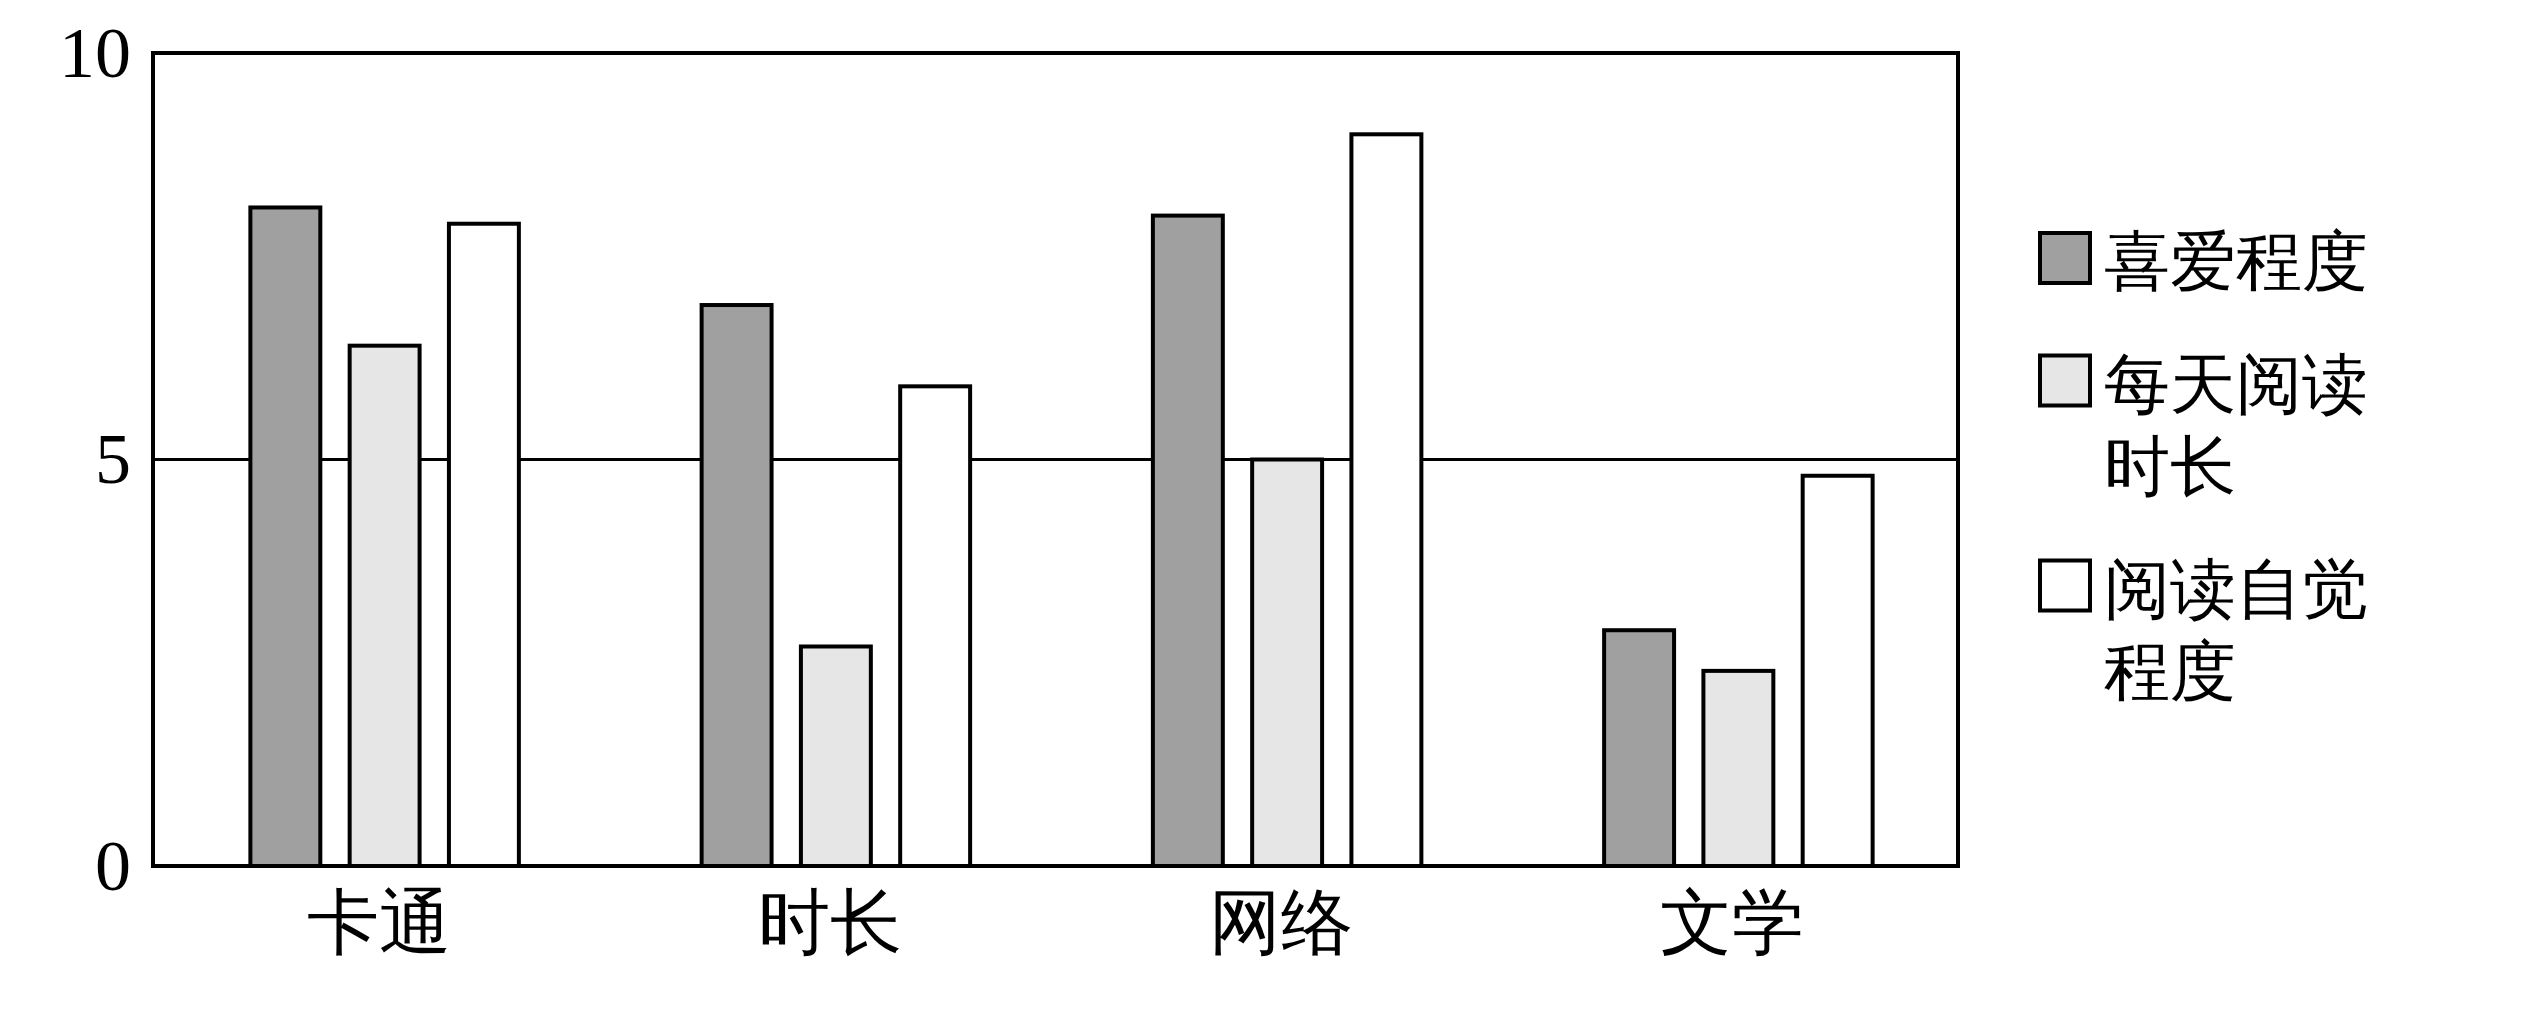  Describe the element at coordinates (113, 865) in the screenshot. I see `y-tick-label: 0` at that location.